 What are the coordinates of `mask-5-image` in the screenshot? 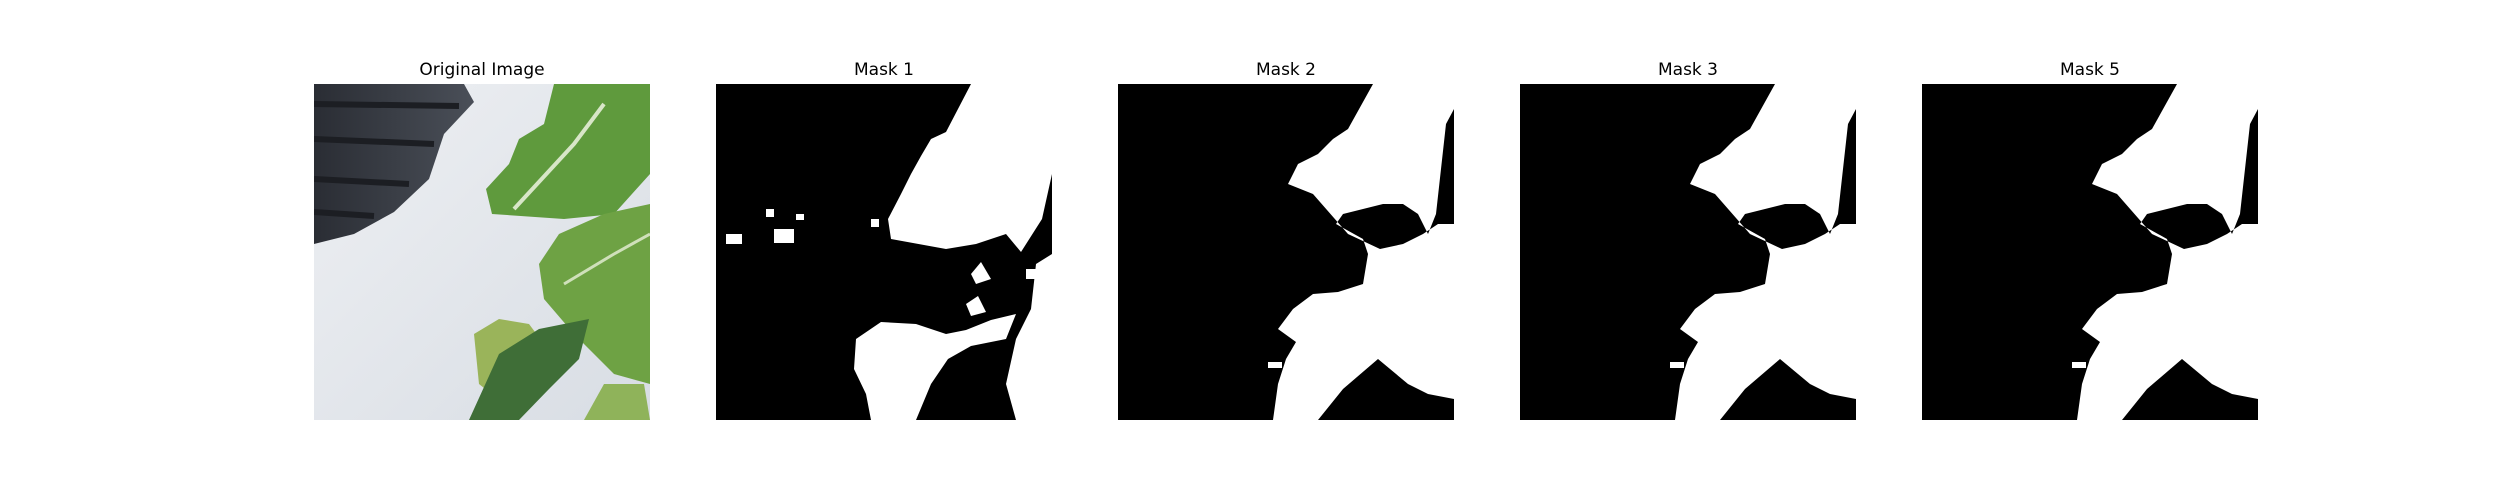 It's located at (2090, 252).